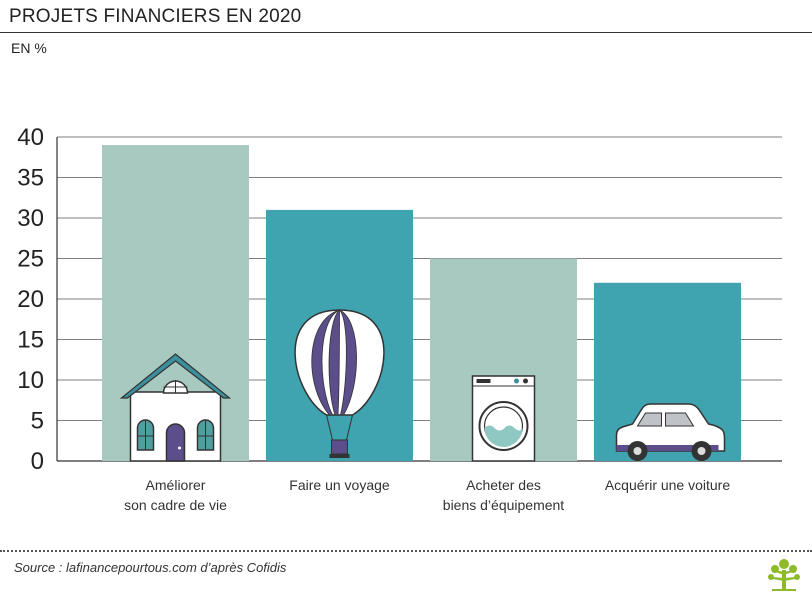 This screenshot has height=594, width=812. Describe the element at coordinates (667, 485) in the screenshot. I see `x-tick-label: Acquérir une voiture` at that location.